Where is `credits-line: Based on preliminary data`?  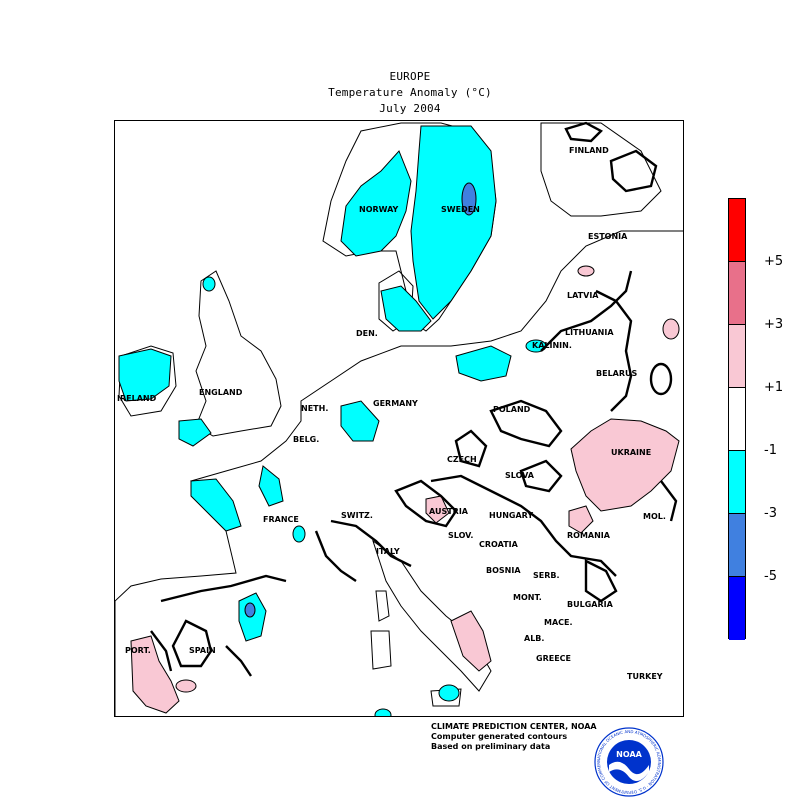
credits-line: Based on preliminary data is located at coordinates (491, 746).